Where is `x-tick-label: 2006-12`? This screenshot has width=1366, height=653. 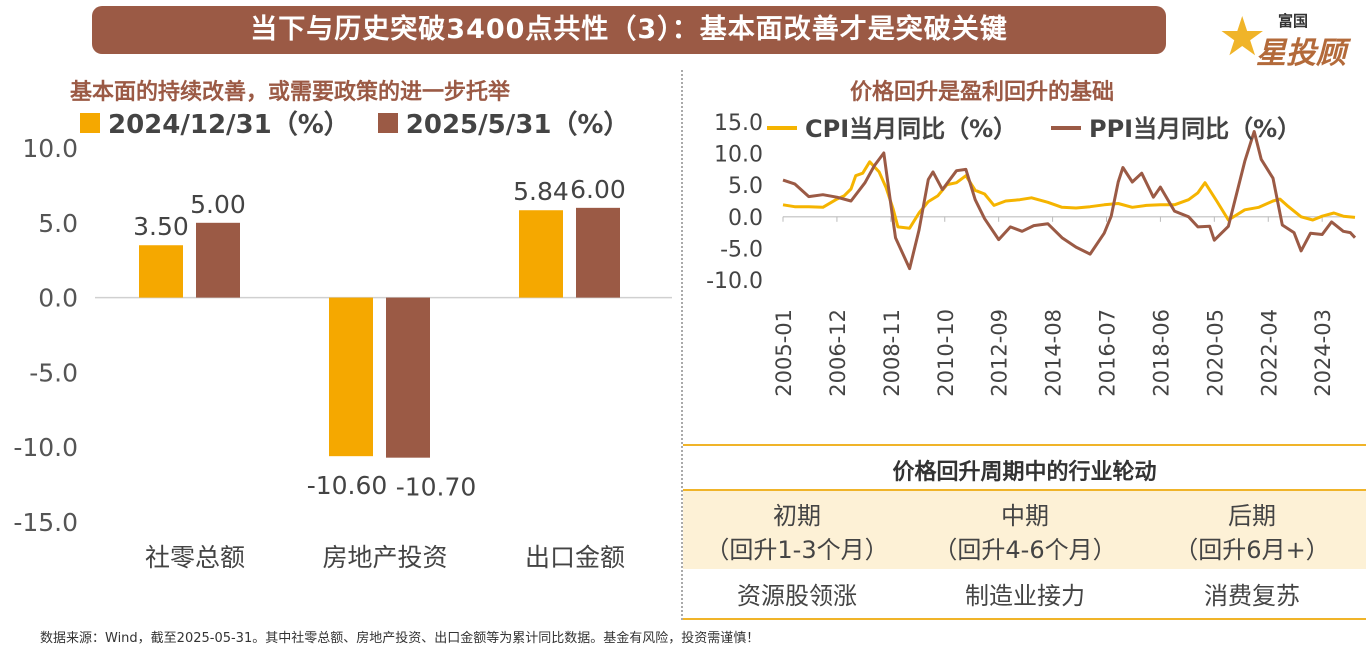 x-tick-label: 2006-12 is located at coordinates (838, 353).